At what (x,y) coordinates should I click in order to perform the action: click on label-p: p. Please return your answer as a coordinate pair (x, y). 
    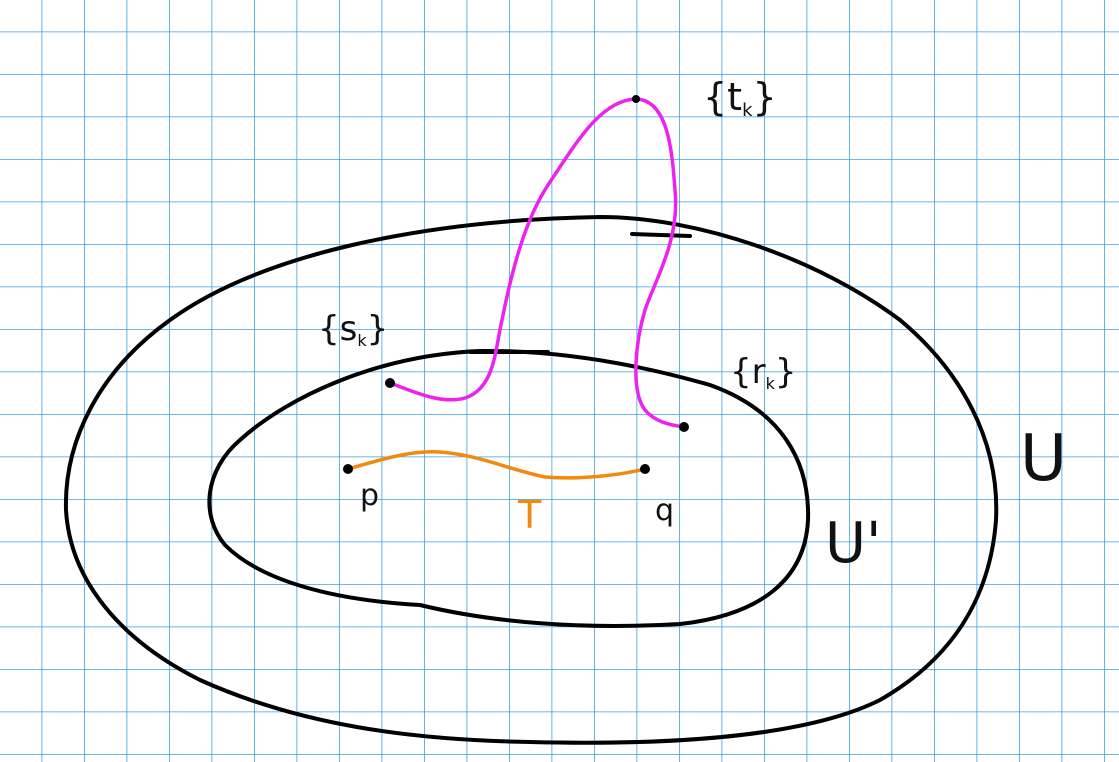
    Looking at the image, I should click on (369, 495).